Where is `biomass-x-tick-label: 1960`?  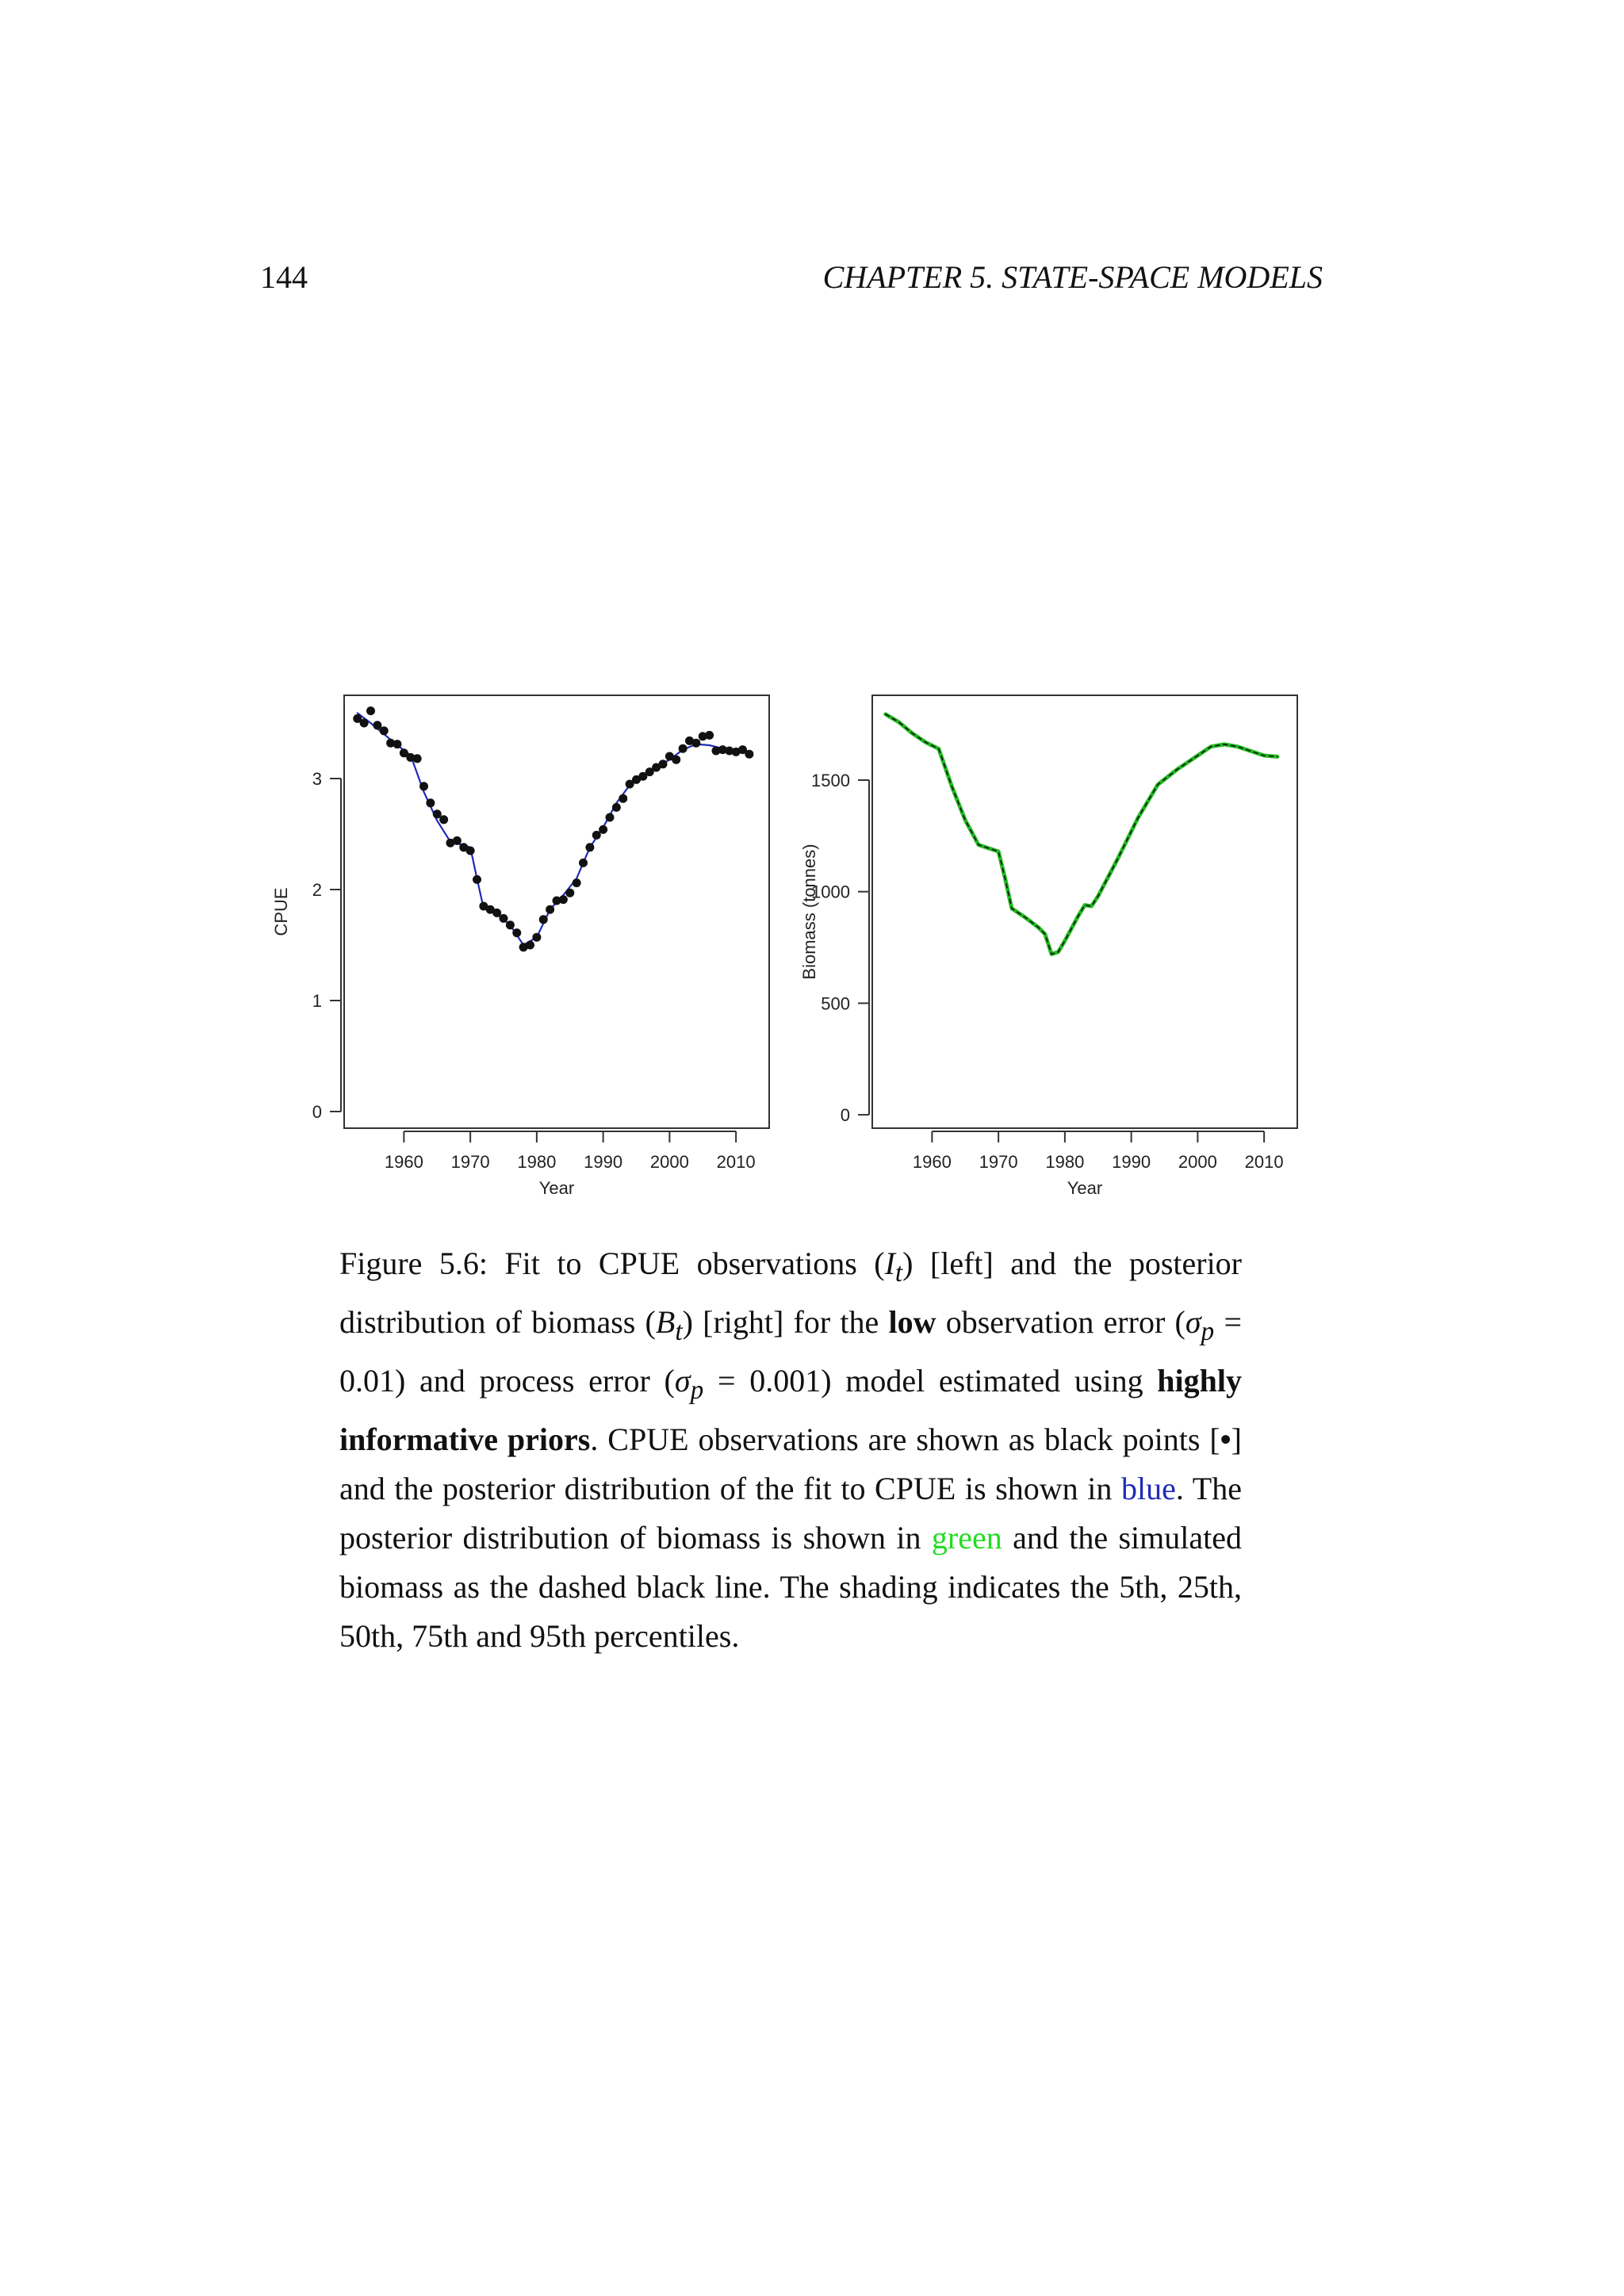
biomass-x-tick-label: 1960 is located at coordinates (932, 1162).